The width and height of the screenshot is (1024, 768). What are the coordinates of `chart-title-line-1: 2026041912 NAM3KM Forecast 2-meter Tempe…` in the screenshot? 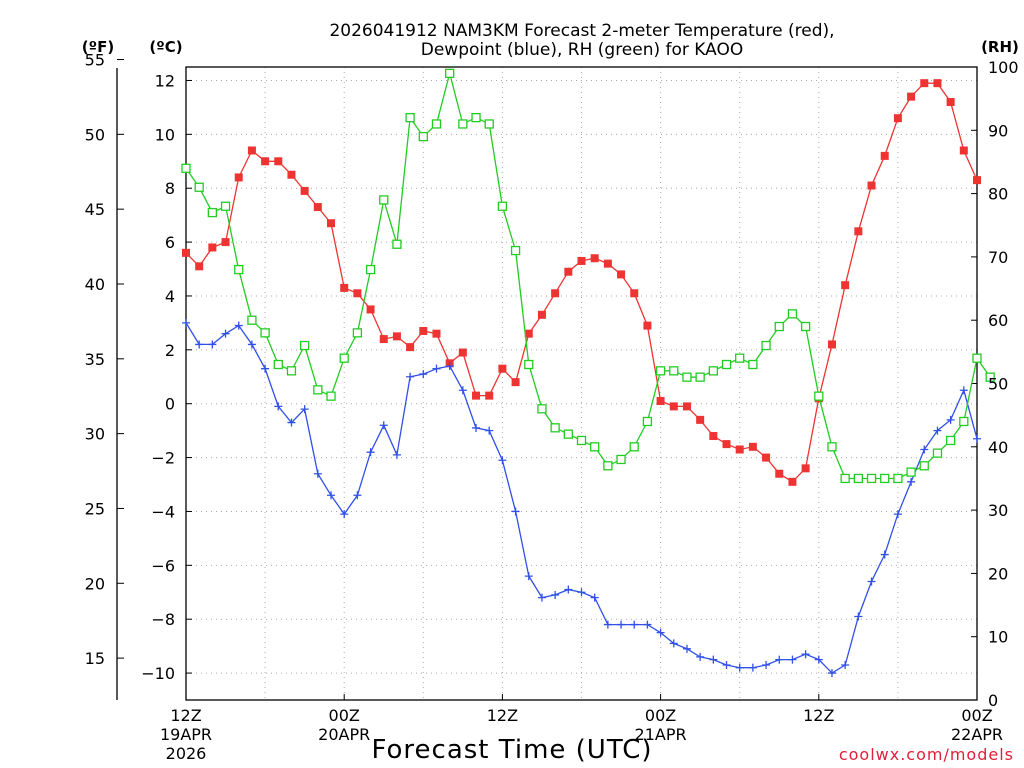 It's located at (581, 31).